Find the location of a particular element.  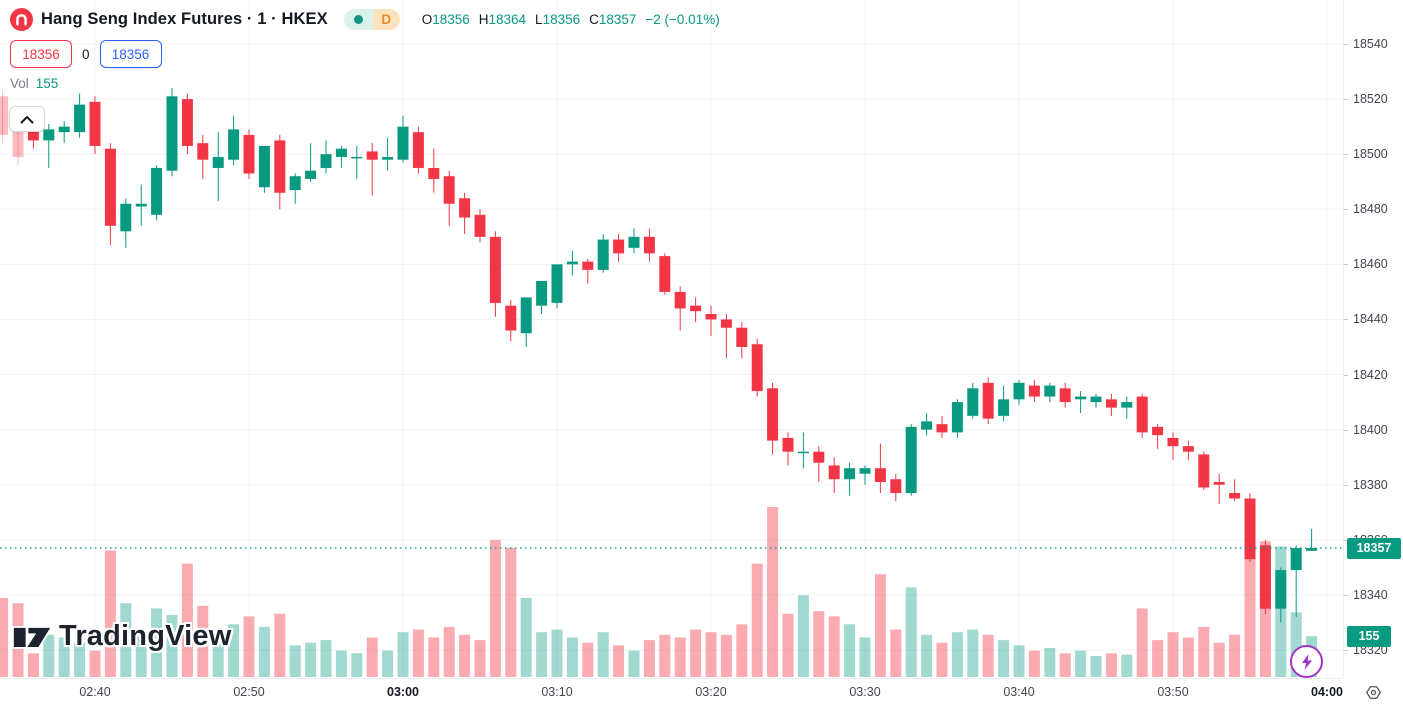

price-tick-label: 18480 is located at coordinates (1373, 209).